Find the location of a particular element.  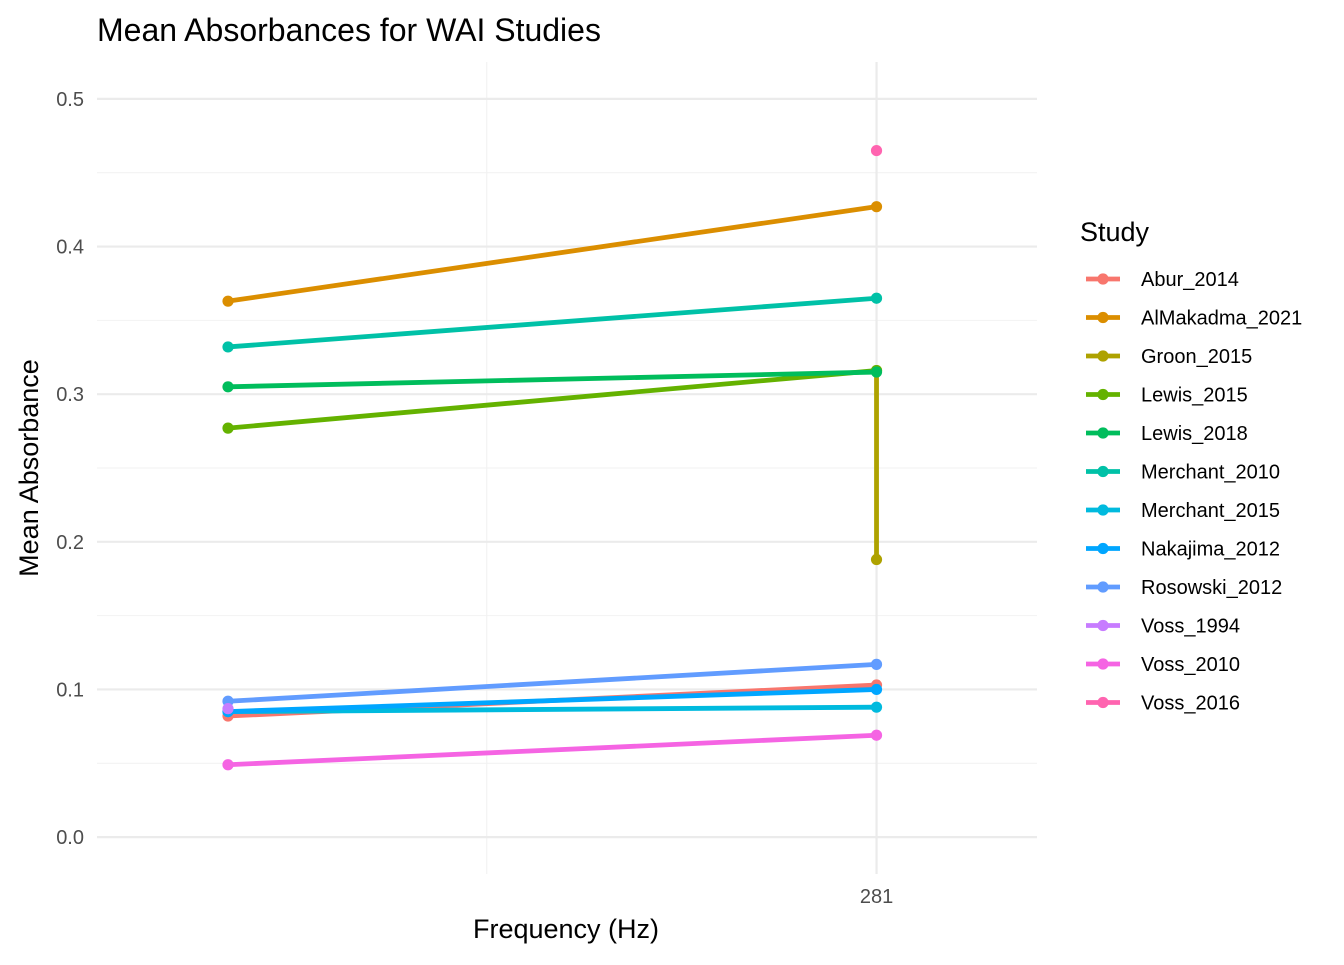

legend-item: Groon_2015 is located at coordinates (1169, 357).